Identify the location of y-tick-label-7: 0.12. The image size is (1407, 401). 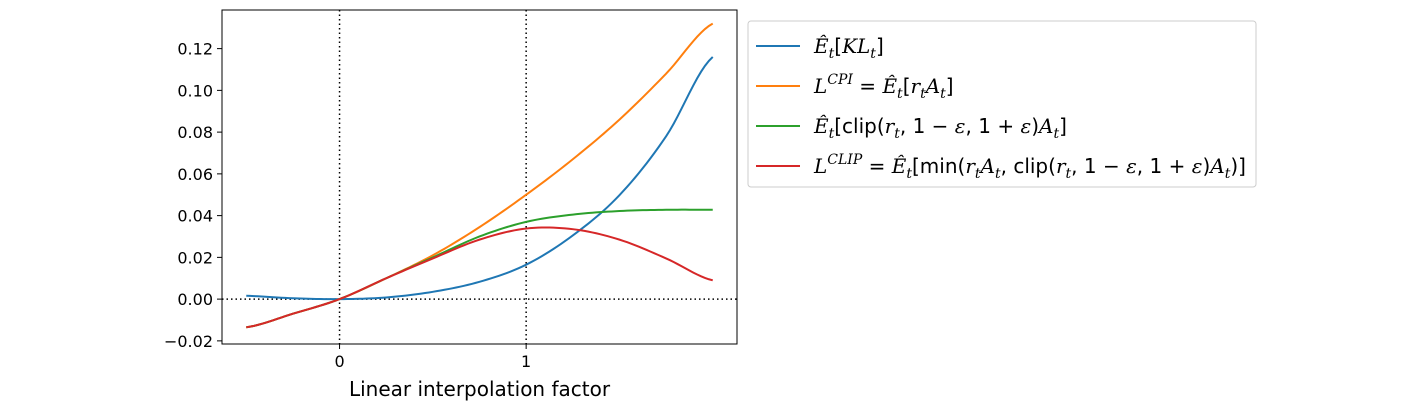
(195, 49).